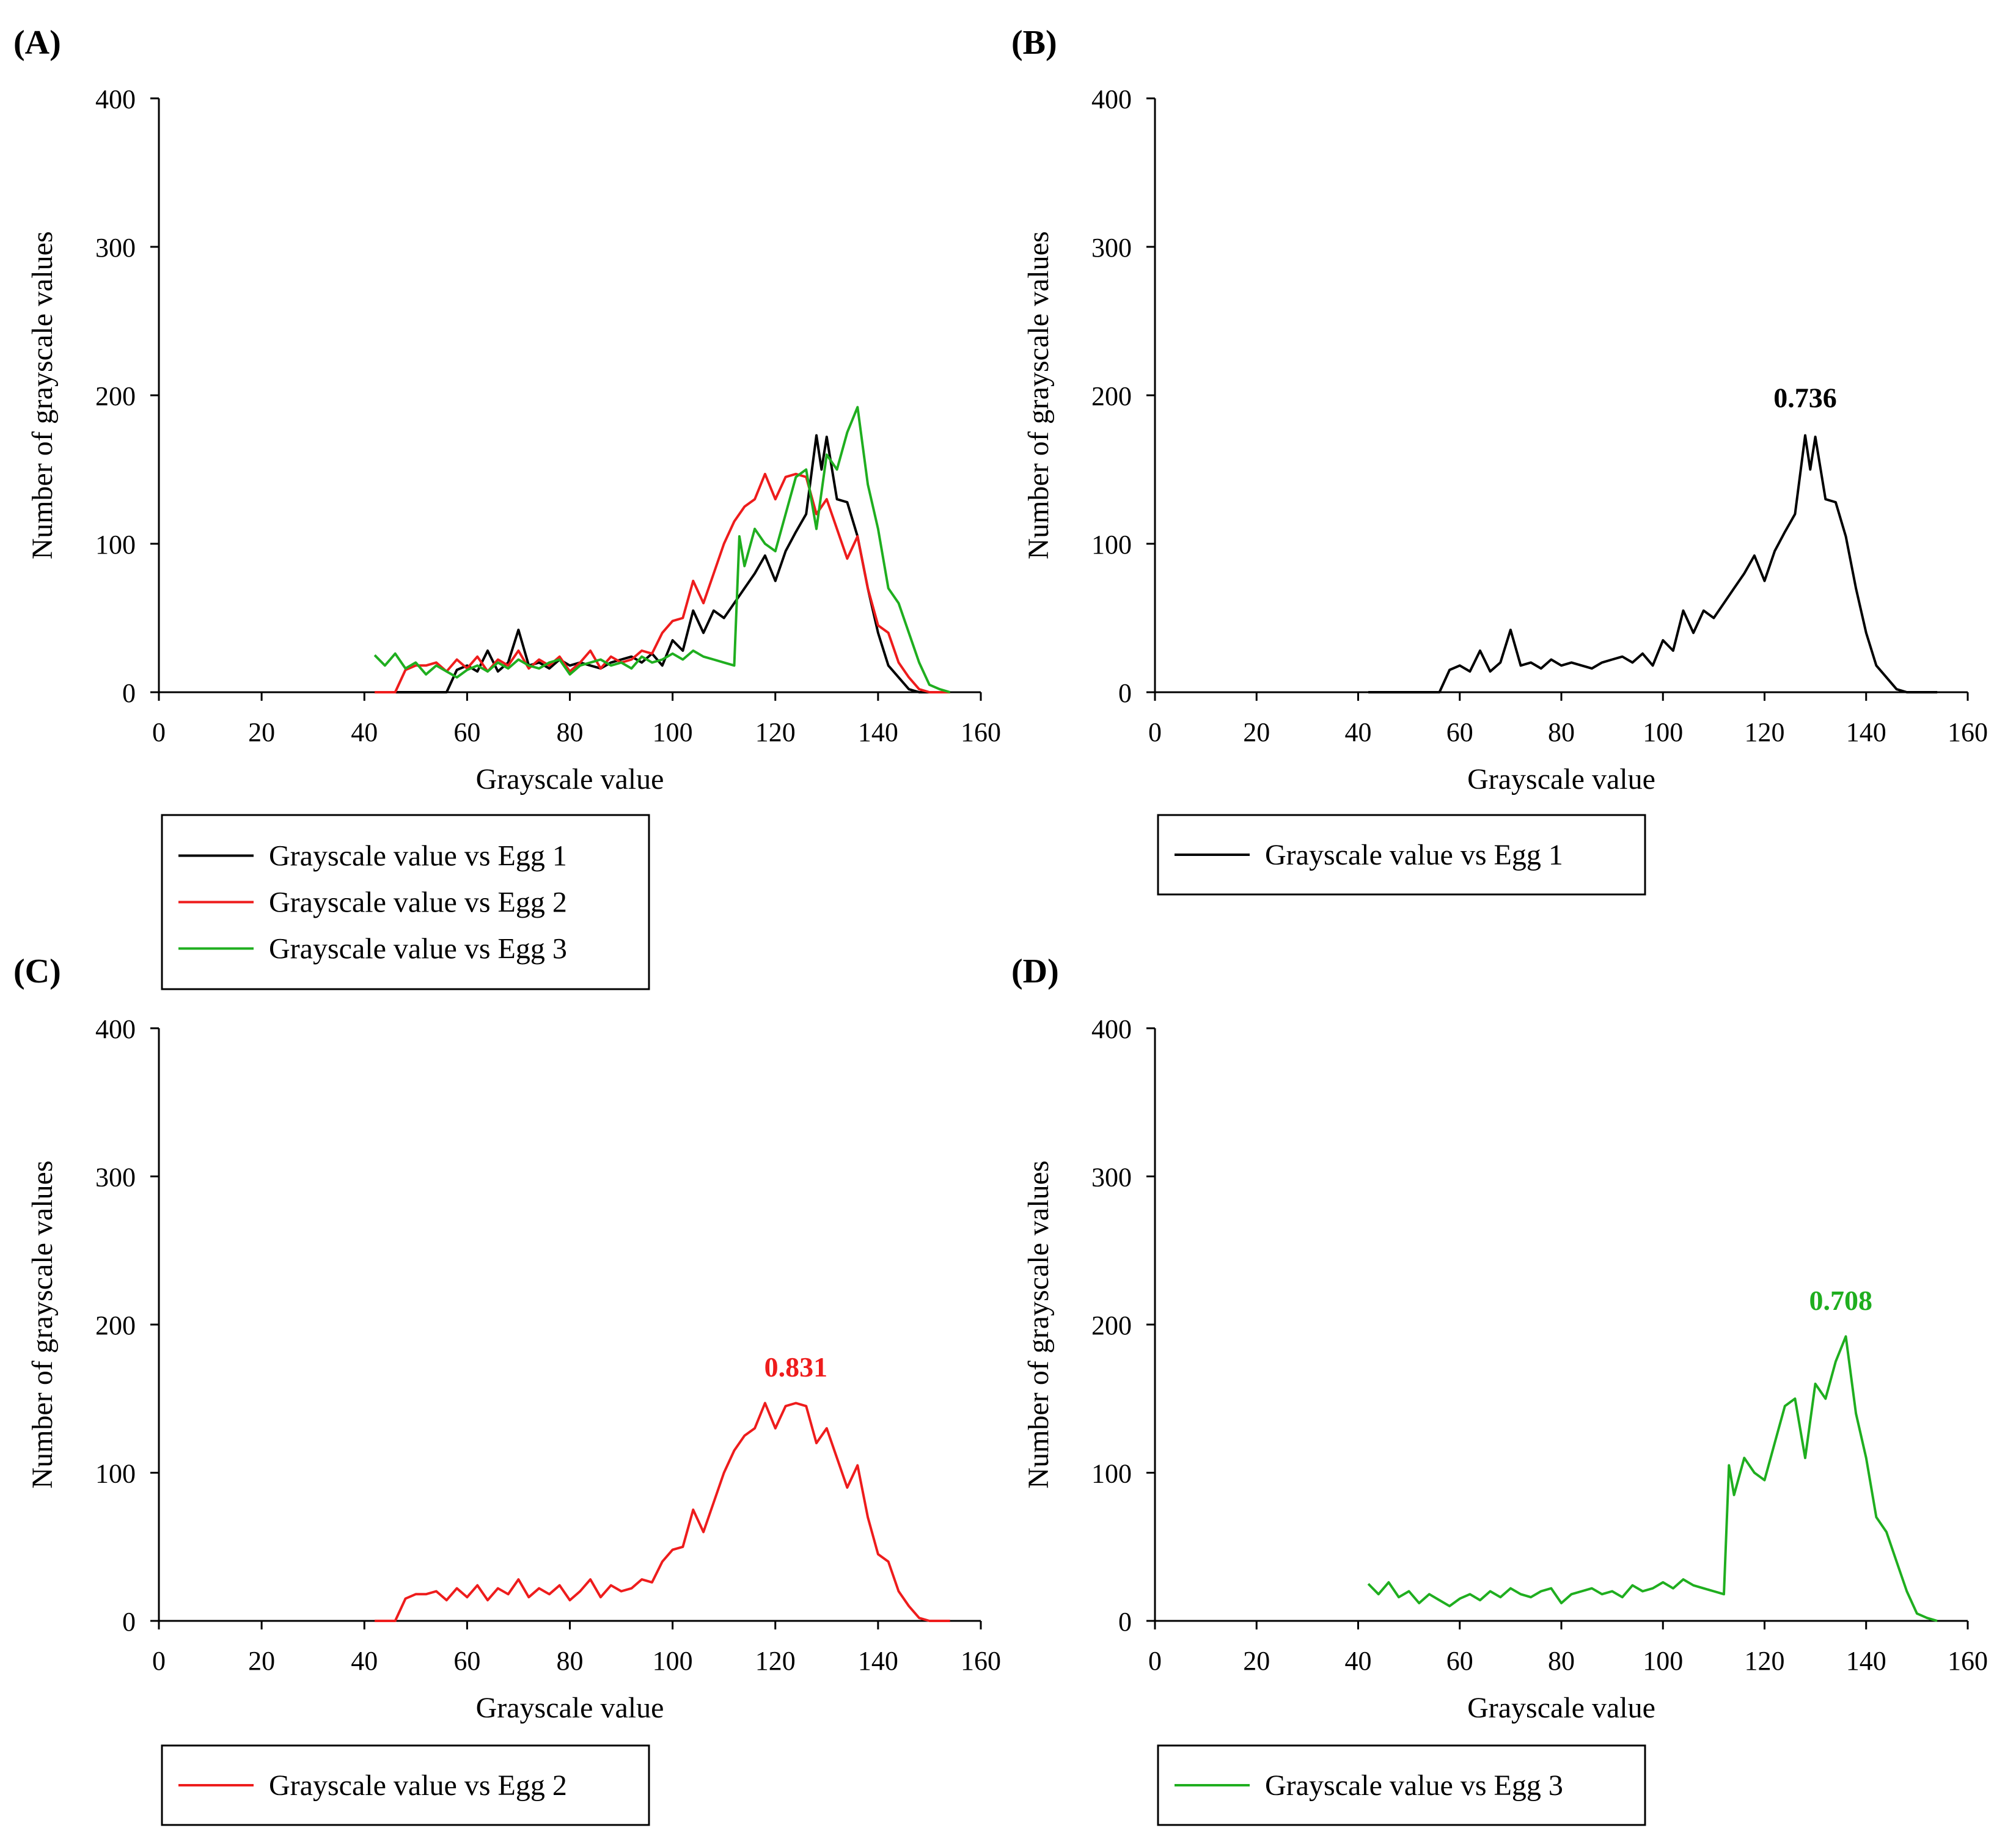 The width and height of the screenshot is (2016, 1839). I want to click on panel-label: (C), so click(37, 971).